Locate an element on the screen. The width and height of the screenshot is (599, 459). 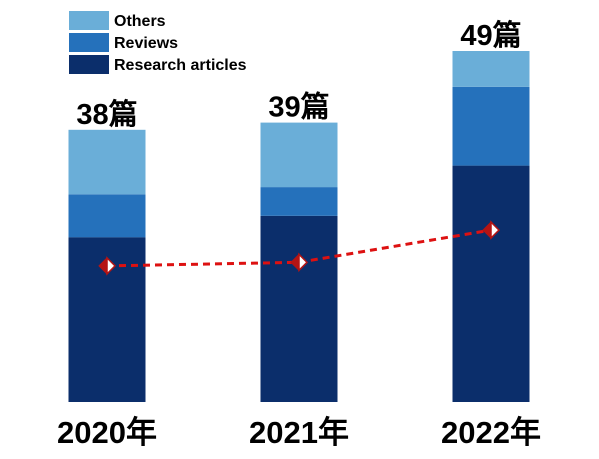
total-label-2022: 49篇 is located at coordinates (490, 35).